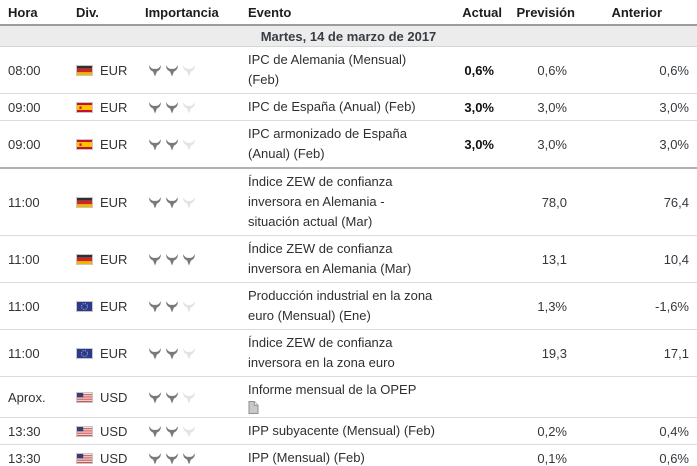 The height and width of the screenshot is (466, 697). What do you see at coordinates (538, 397) in the screenshot?
I see `forecast-value` at bounding box center [538, 397].